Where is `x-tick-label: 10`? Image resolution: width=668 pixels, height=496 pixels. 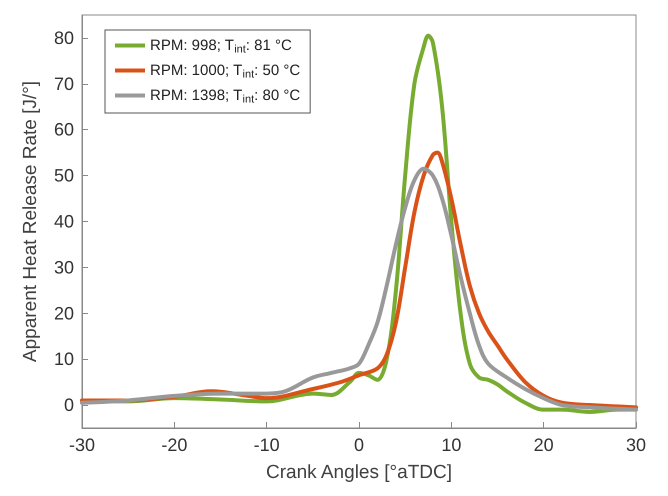 x-tick-label: 10 is located at coordinates (451, 445).